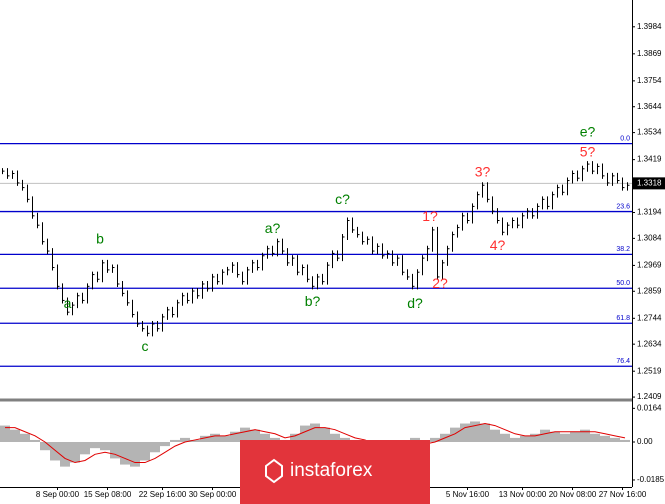 Image resolution: width=665 pixels, height=504 pixels. What do you see at coordinates (649, 80) in the screenshot?
I see `y-tick-label: 1.3754` at bounding box center [649, 80].